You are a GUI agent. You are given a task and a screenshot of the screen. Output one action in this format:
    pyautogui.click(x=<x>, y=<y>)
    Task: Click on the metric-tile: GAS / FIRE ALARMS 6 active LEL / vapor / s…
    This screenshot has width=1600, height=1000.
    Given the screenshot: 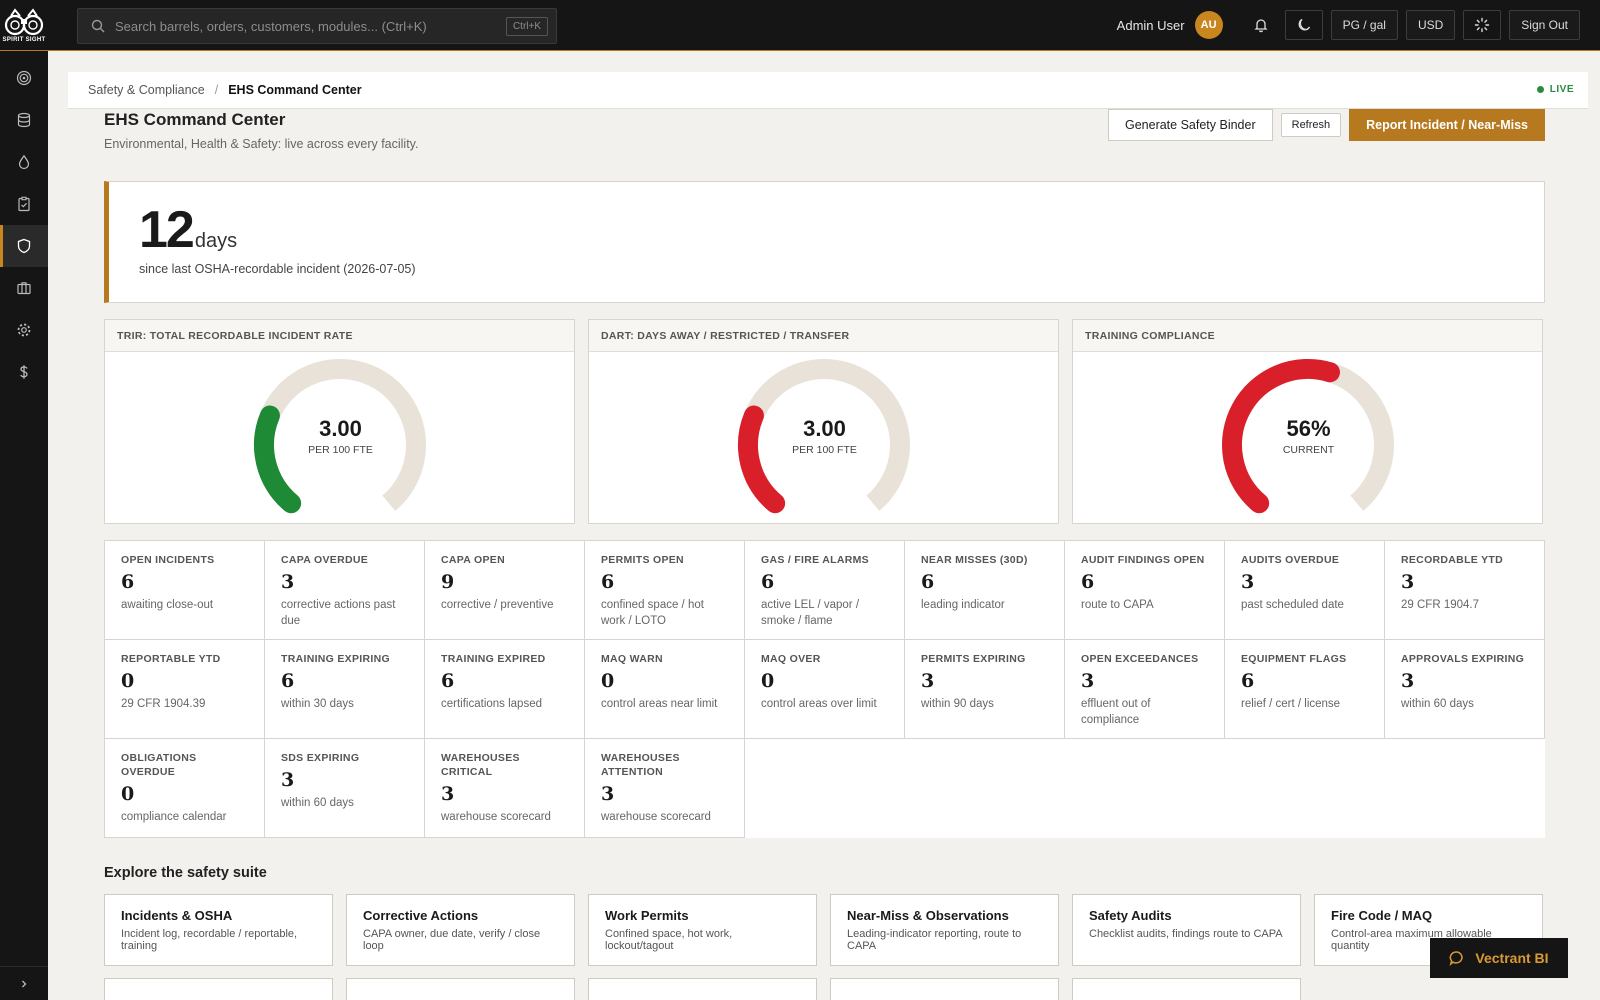 What is the action you would take?
    pyautogui.click(x=825, y=590)
    